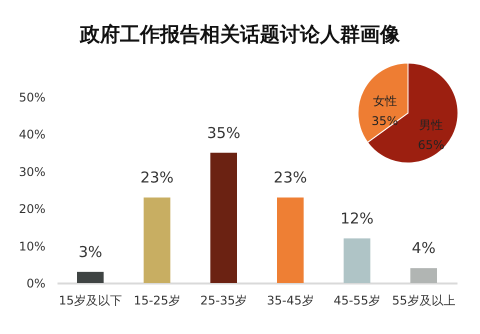  Describe the element at coordinates (240, 34) in the screenshot. I see `chart-title: 政府工作报告相关话题讨论人群画像` at that location.